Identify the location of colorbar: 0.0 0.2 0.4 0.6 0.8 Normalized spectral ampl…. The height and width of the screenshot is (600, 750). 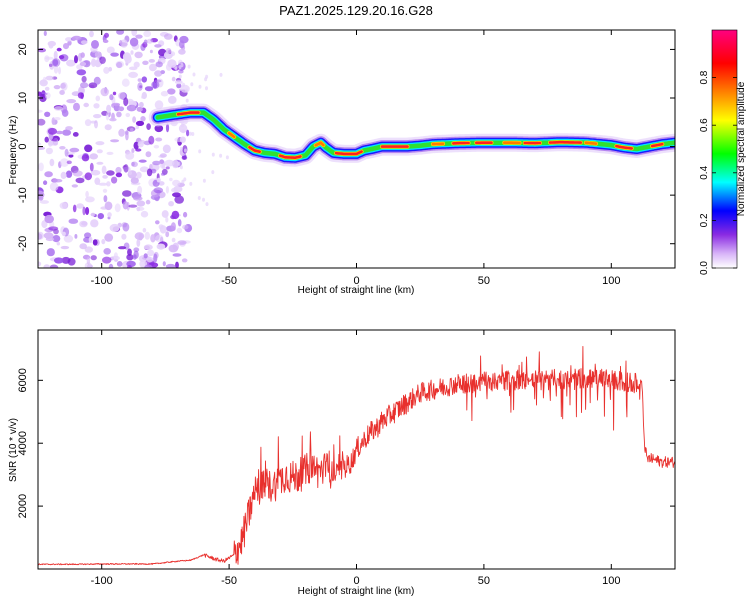
(723, 152).